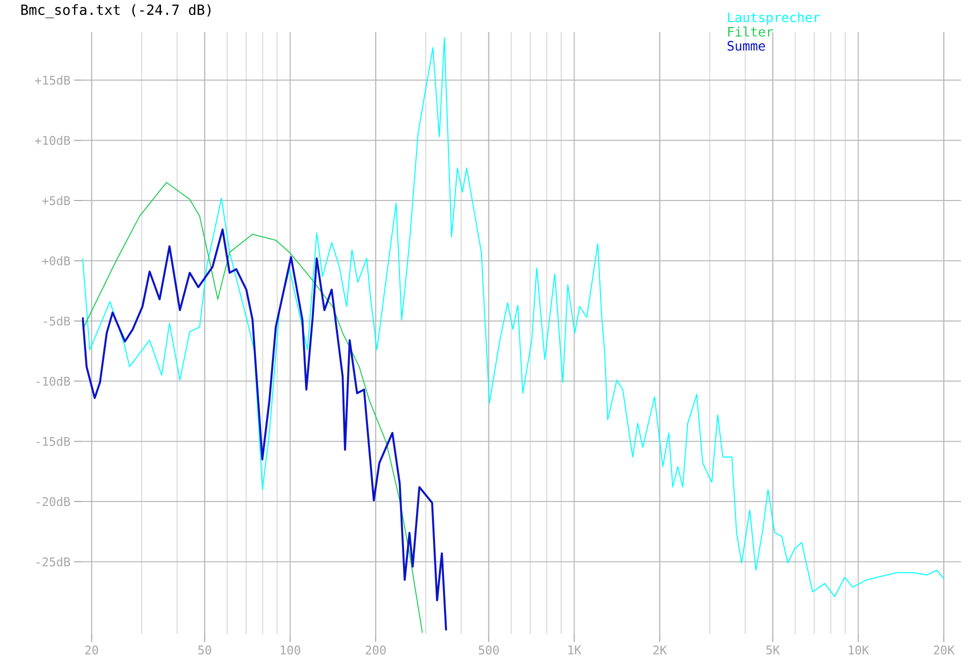  Describe the element at coordinates (774, 18) in the screenshot. I see `text: Lautsprecher` at that location.